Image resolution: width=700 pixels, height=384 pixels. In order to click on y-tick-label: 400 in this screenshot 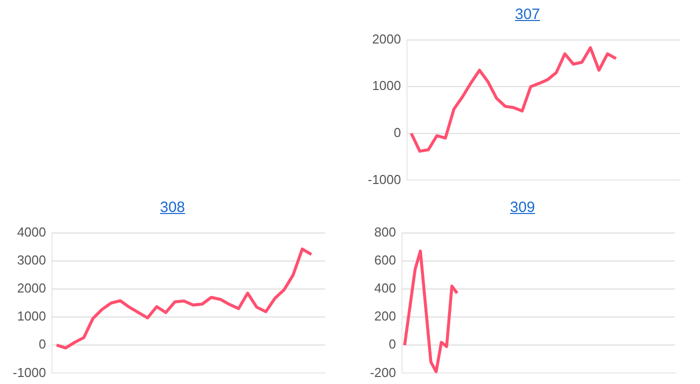, I will do `click(385, 288)`.